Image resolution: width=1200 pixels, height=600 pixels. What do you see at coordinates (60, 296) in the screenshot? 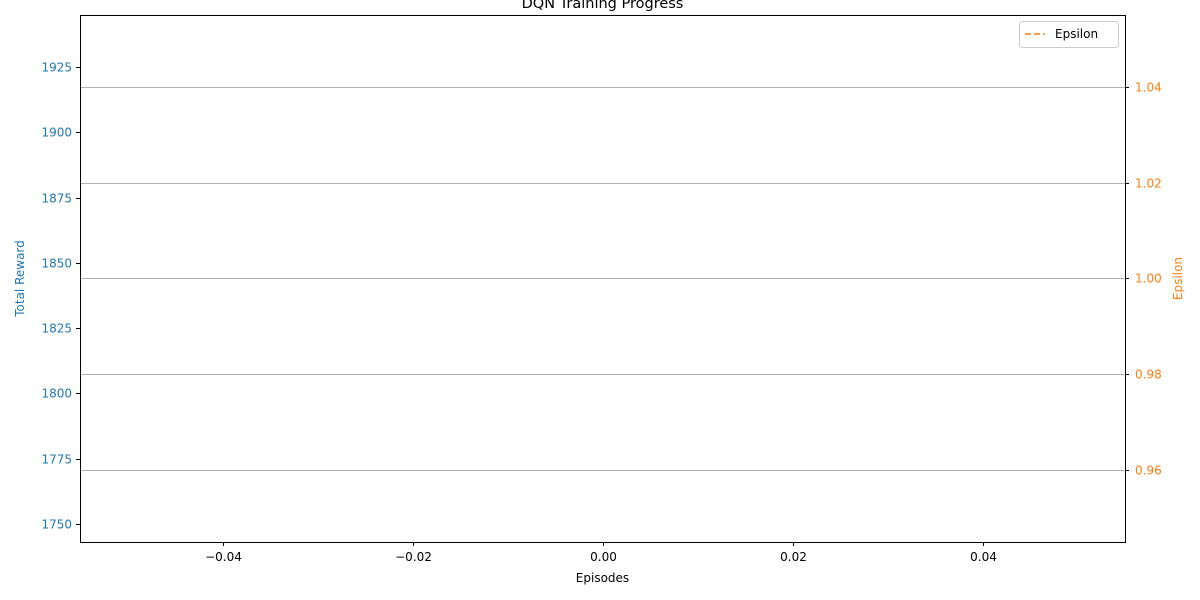
I see `left-y-axis-ticks: 1750 1775 1800 1825 1850 1875 1900 1925` at bounding box center [60, 296].